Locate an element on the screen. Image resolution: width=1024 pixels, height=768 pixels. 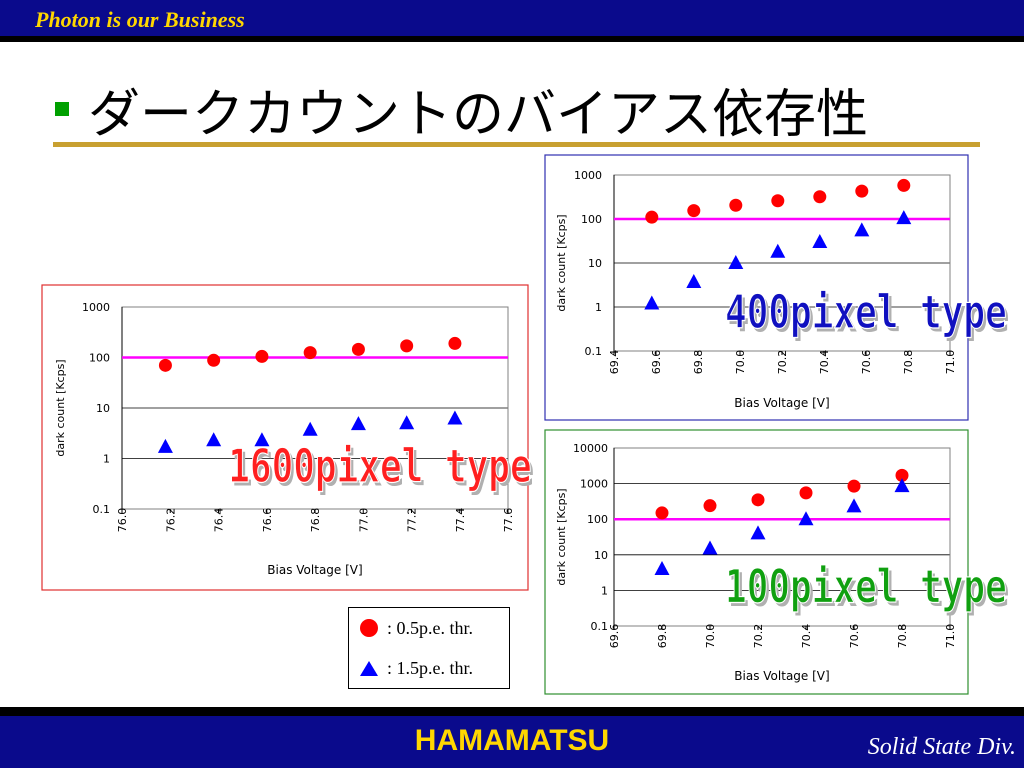
x-tick-label: 76.4 is located at coordinates (219, 520).